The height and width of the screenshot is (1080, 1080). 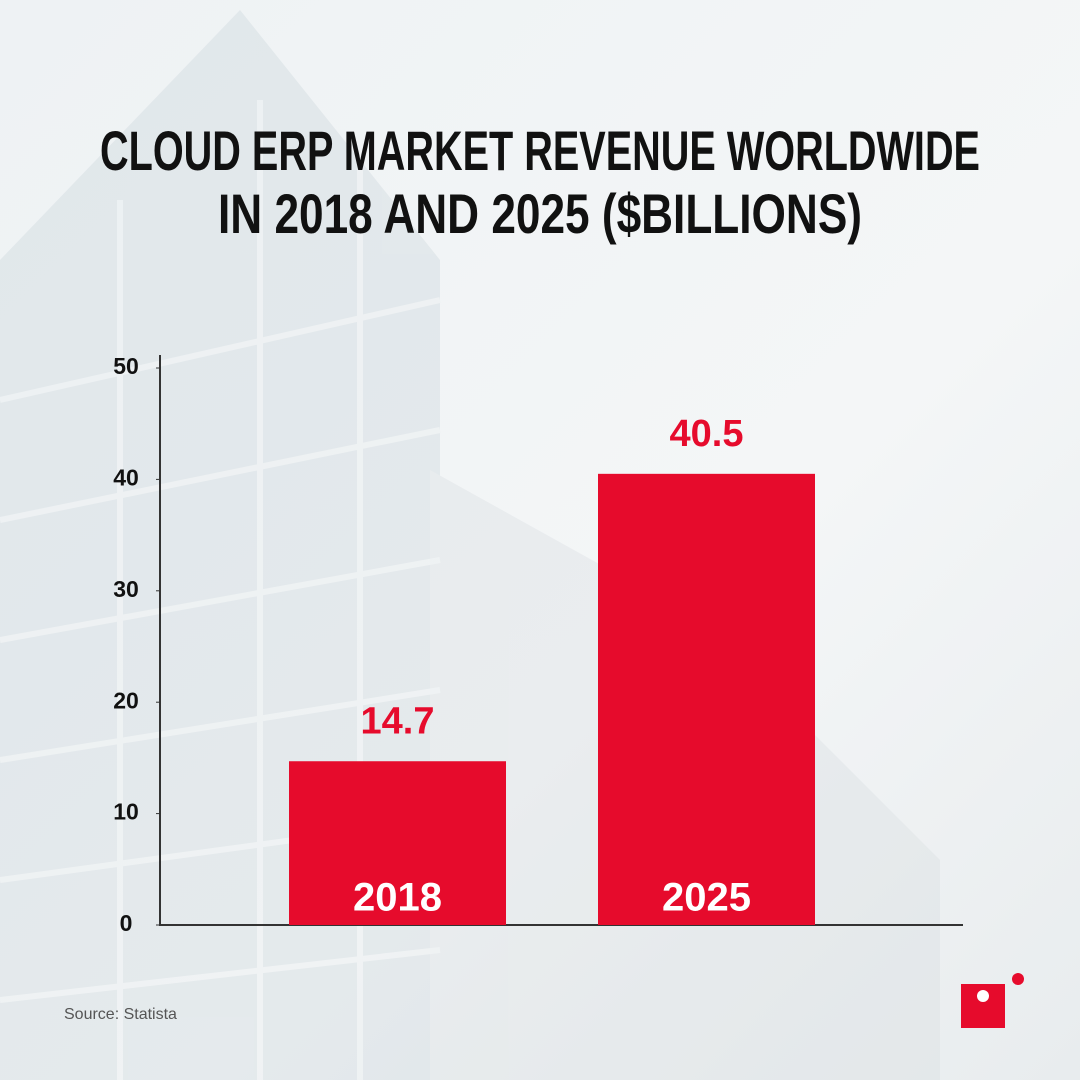 I want to click on category-label: 2018, so click(x=397, y=898).